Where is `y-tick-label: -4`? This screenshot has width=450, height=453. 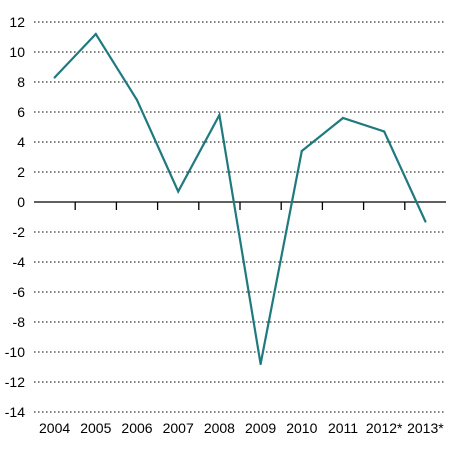
y-tick-label: -4 is located at coordinates (19, 262).